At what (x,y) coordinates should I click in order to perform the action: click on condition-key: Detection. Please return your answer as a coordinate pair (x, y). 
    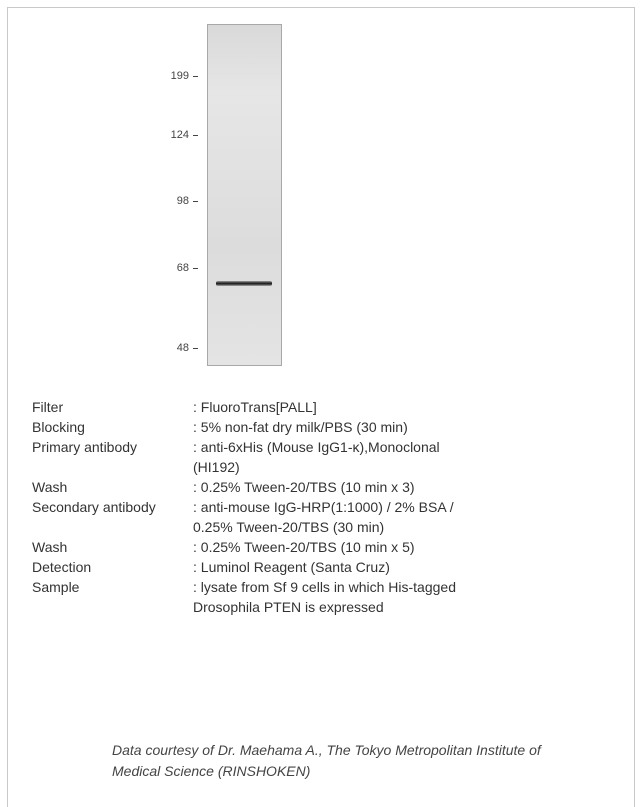
    Looking at the image, I should click on (62, 567).